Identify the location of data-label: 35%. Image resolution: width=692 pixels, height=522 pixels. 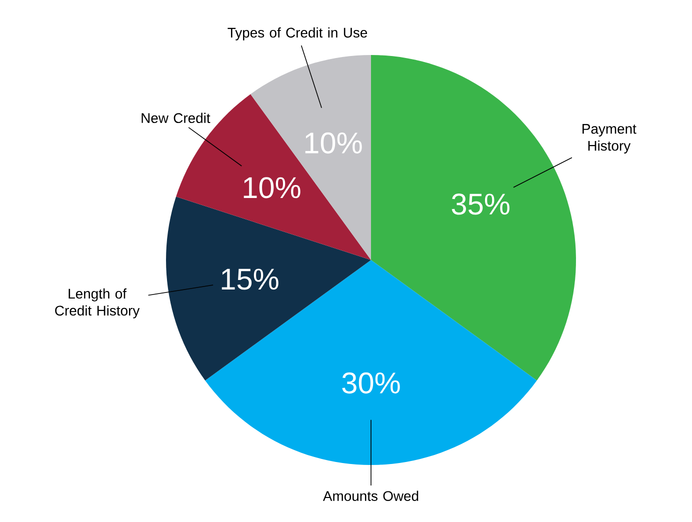
(481, 204).